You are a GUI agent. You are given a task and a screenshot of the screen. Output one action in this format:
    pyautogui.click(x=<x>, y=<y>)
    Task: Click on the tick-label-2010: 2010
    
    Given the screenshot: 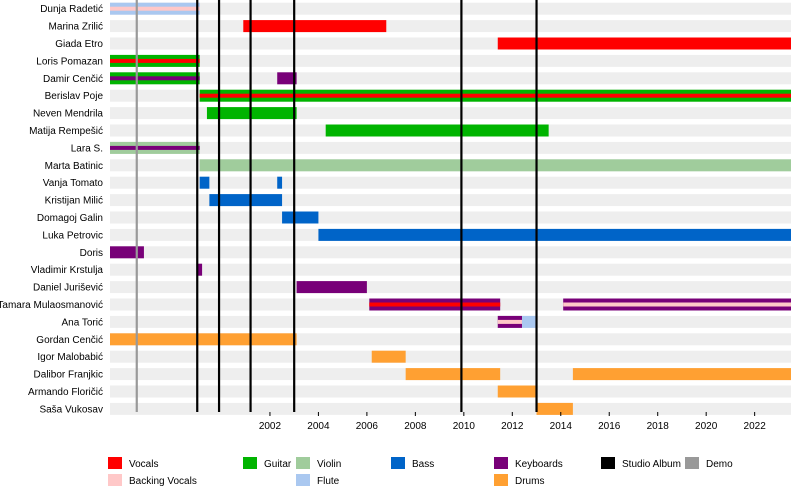 What is the action you would take?
    pyautogui.click(x=464, y=426)
    